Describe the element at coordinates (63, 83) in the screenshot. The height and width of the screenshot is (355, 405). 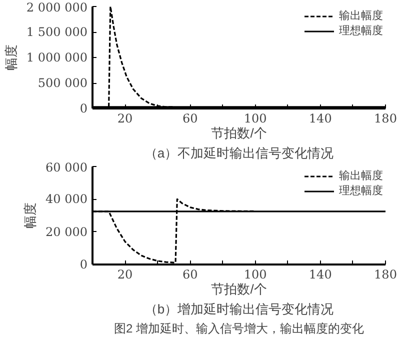
I see `y-tick-label: 500 000` at that location.